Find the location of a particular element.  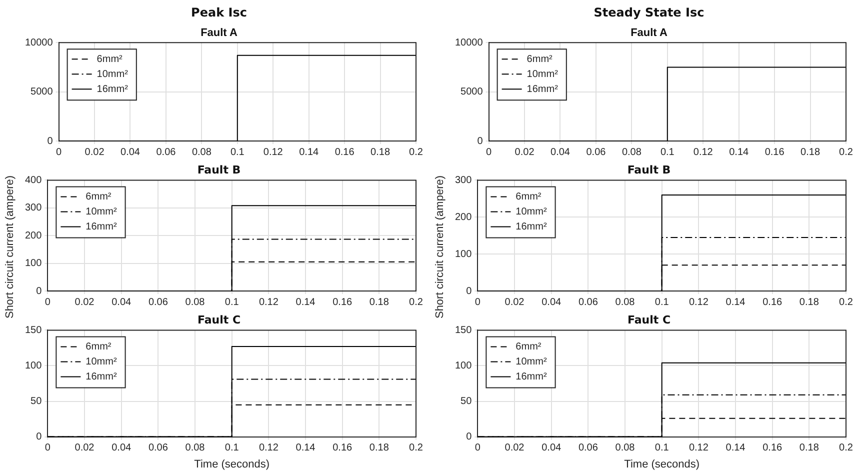

chart-subtitle: Fault A is located at coordinates (649, 33).